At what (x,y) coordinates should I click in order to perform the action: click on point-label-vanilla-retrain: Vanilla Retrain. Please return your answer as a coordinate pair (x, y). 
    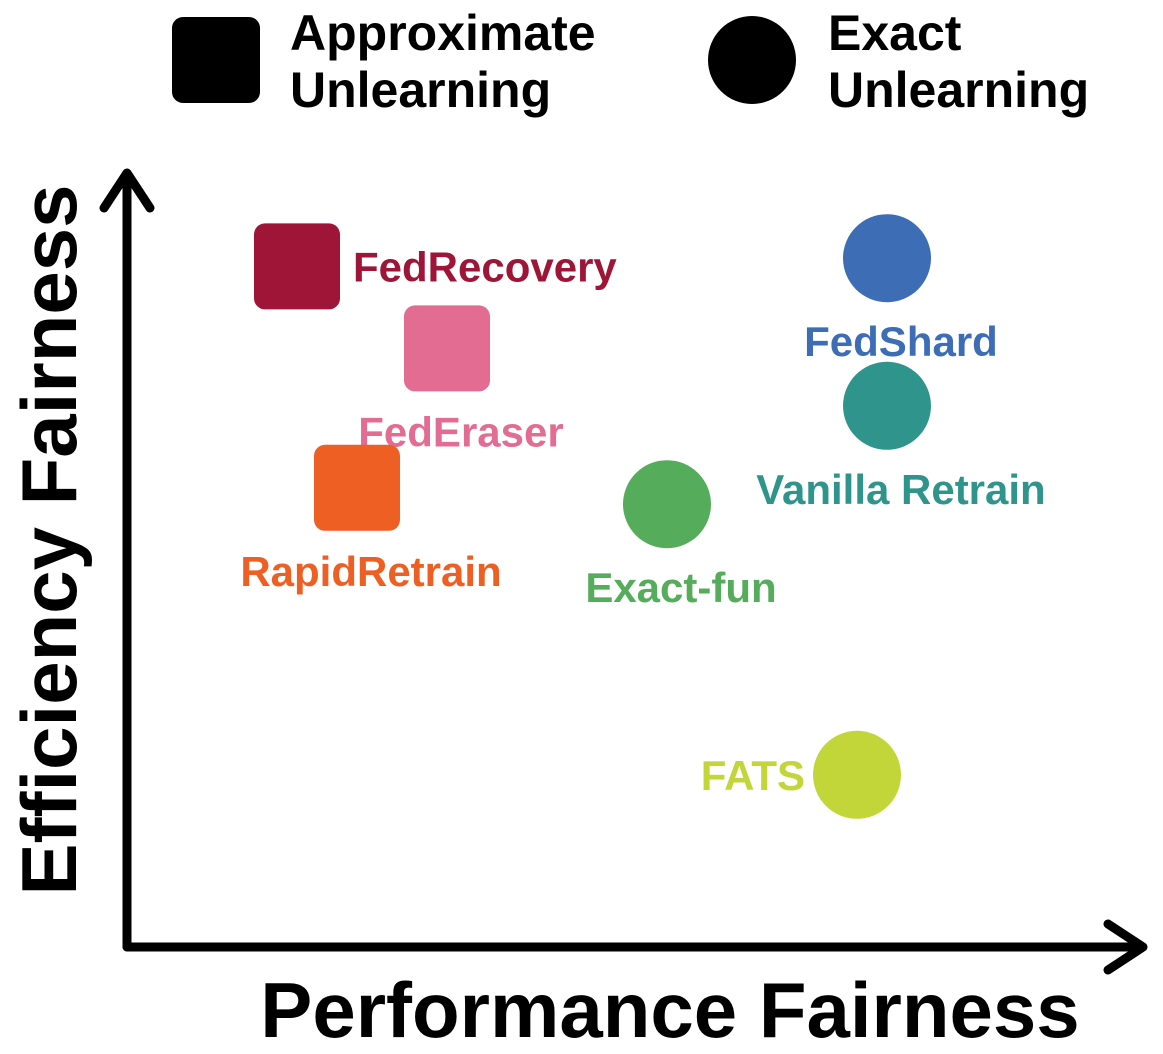
    Looking at the image, I should click on (900, 489).